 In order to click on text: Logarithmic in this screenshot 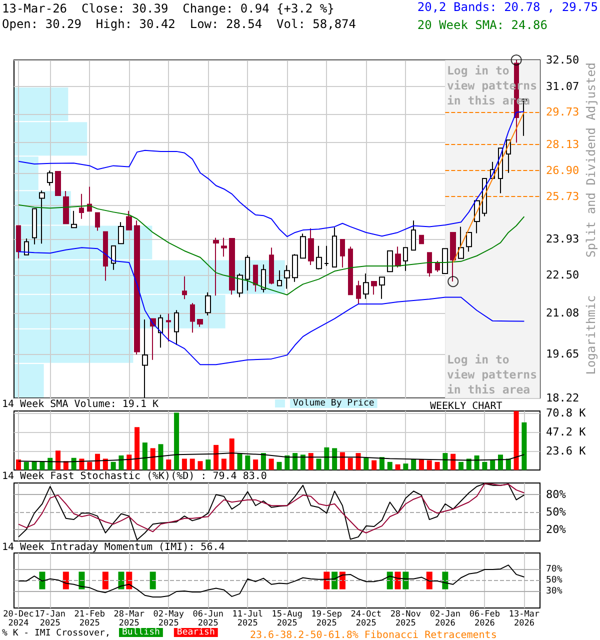, I will do `click(591, 335)`.